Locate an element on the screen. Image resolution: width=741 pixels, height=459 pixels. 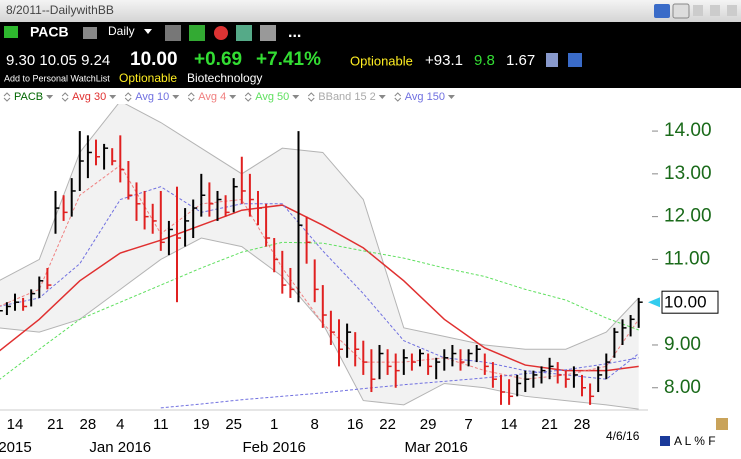
interval: Daily is located at coordinates (121, 31).